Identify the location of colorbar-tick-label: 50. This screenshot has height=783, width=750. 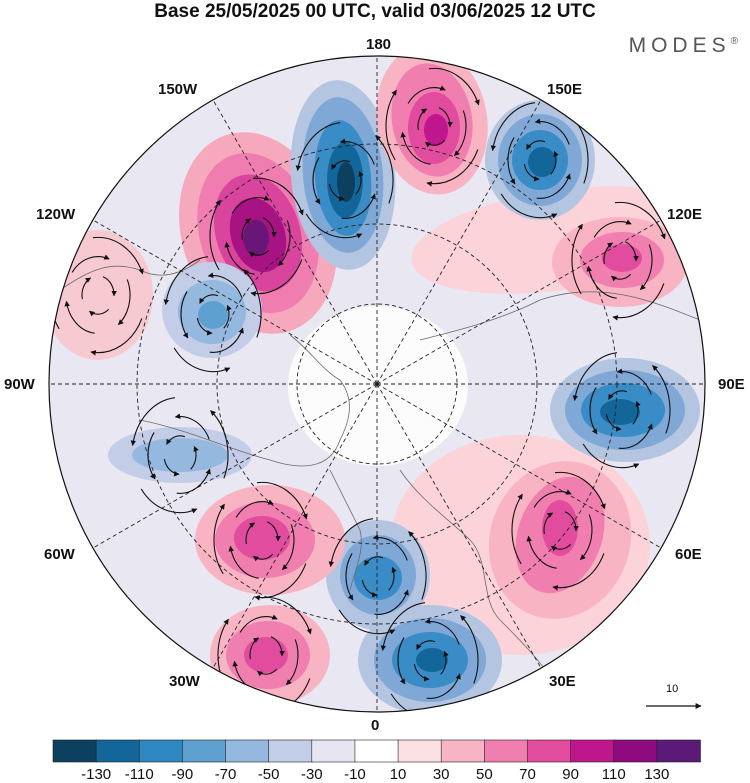
(484, 774).